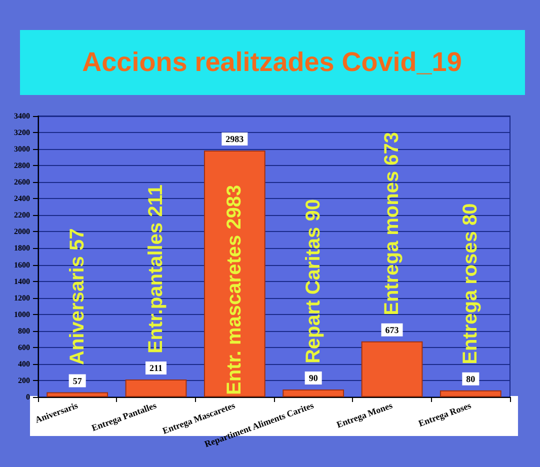 The height and width of the screenshot is (467, 540). I want to click on x-tick-label: Entrega Mones, so click(364, 415).